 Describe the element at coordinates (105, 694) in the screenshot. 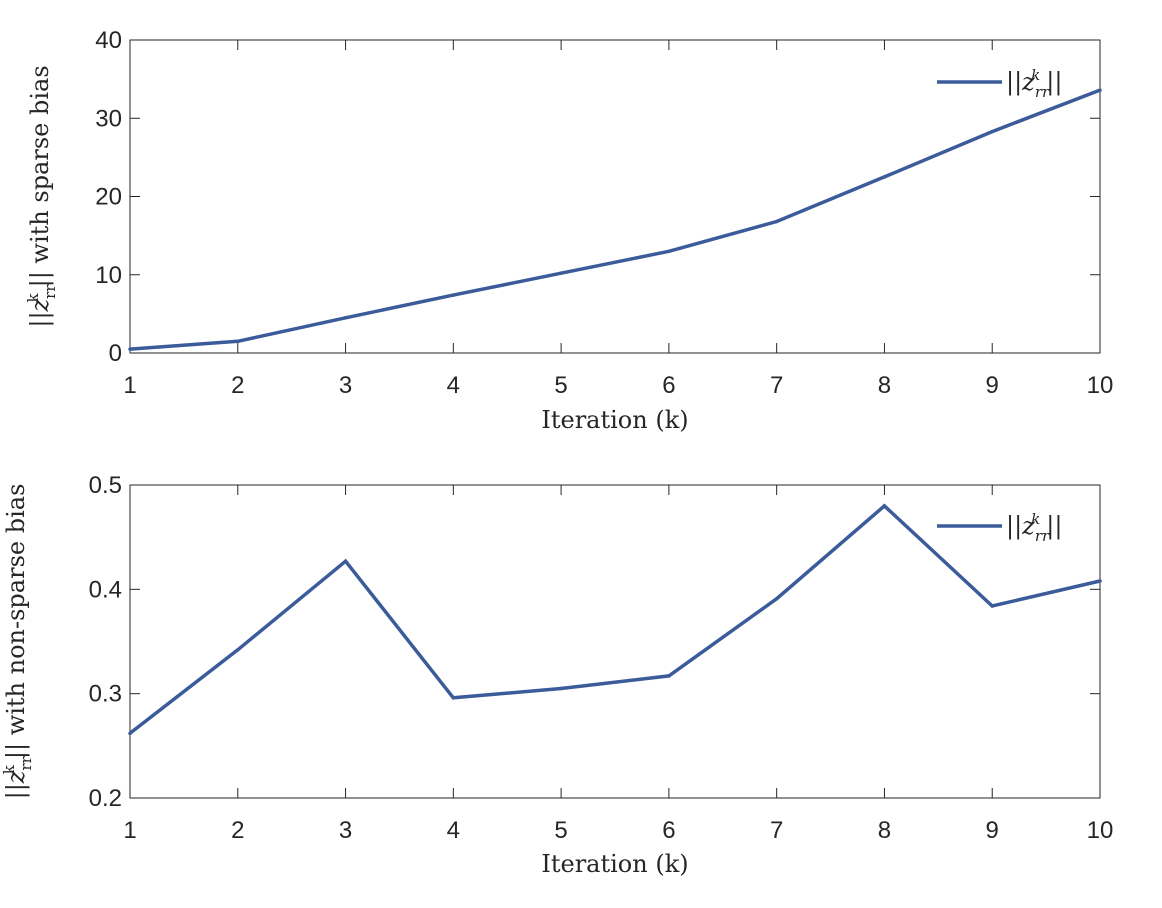

I see `y-tick-label: 0.3` at that location.